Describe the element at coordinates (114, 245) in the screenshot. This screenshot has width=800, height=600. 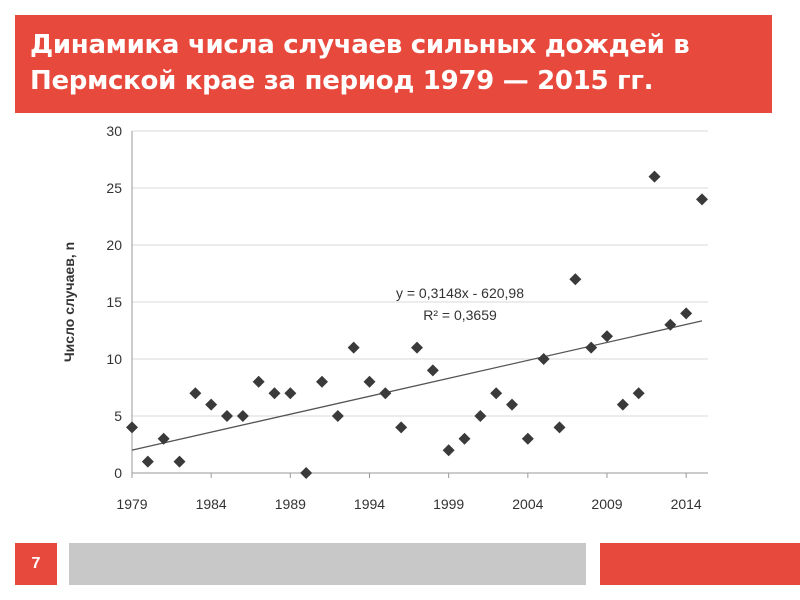
I see `y-tick-label: 20` at that location.